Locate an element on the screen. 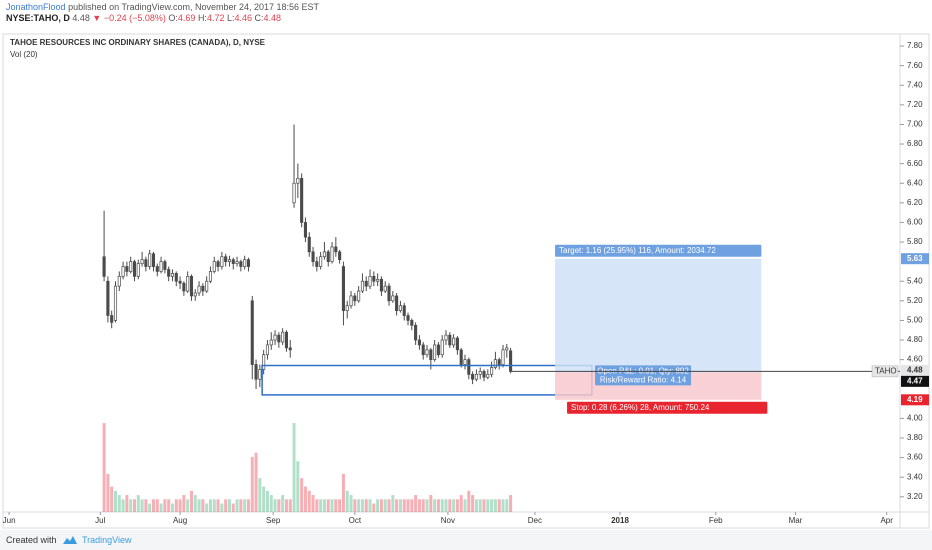 This screenshot has width=932, height=550. y-tick-label: 7.00 is located at coordinates (915, 124).